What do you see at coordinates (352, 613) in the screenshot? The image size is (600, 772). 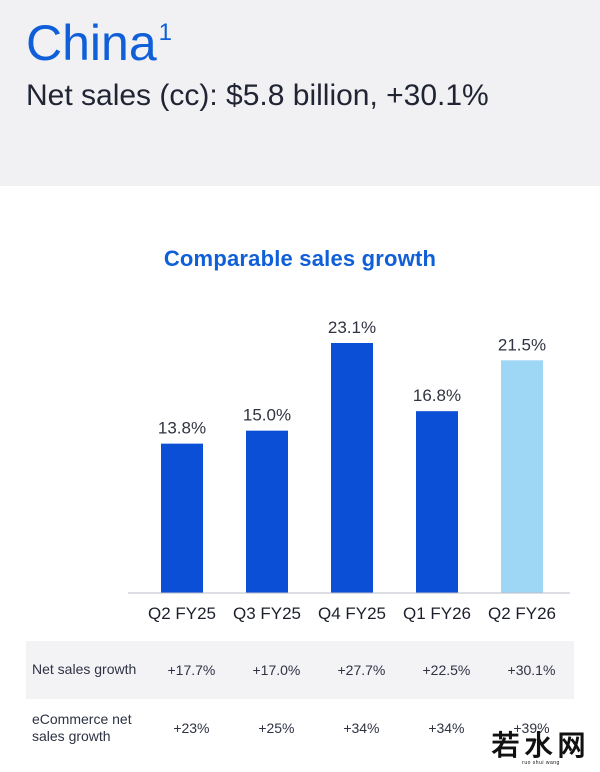 I see `x-tick-label: Q4 FY25` at bounding box center [352, 613].